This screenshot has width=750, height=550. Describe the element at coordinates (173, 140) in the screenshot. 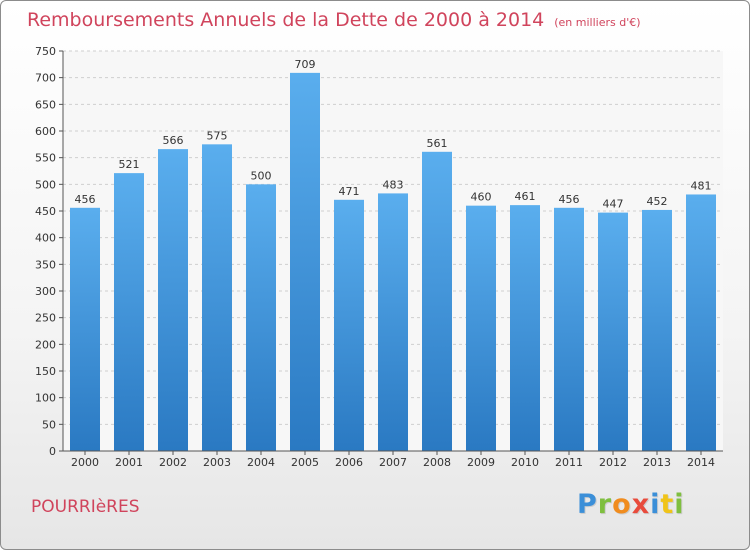

I see `bar-value-label: 566` at that location.